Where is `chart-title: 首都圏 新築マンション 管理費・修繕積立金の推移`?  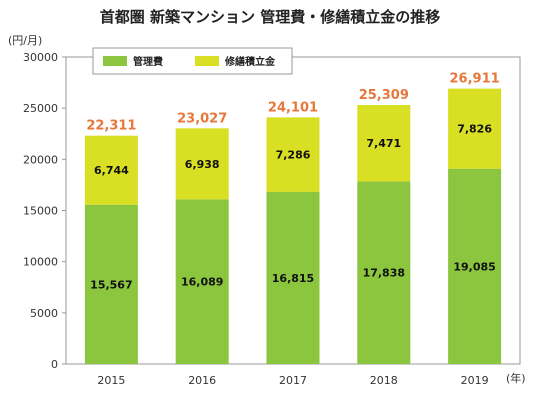
chart-title: 首都圏 新築マンション 管理費・修繕積立金の推移 is located at coordinates (270, 17).